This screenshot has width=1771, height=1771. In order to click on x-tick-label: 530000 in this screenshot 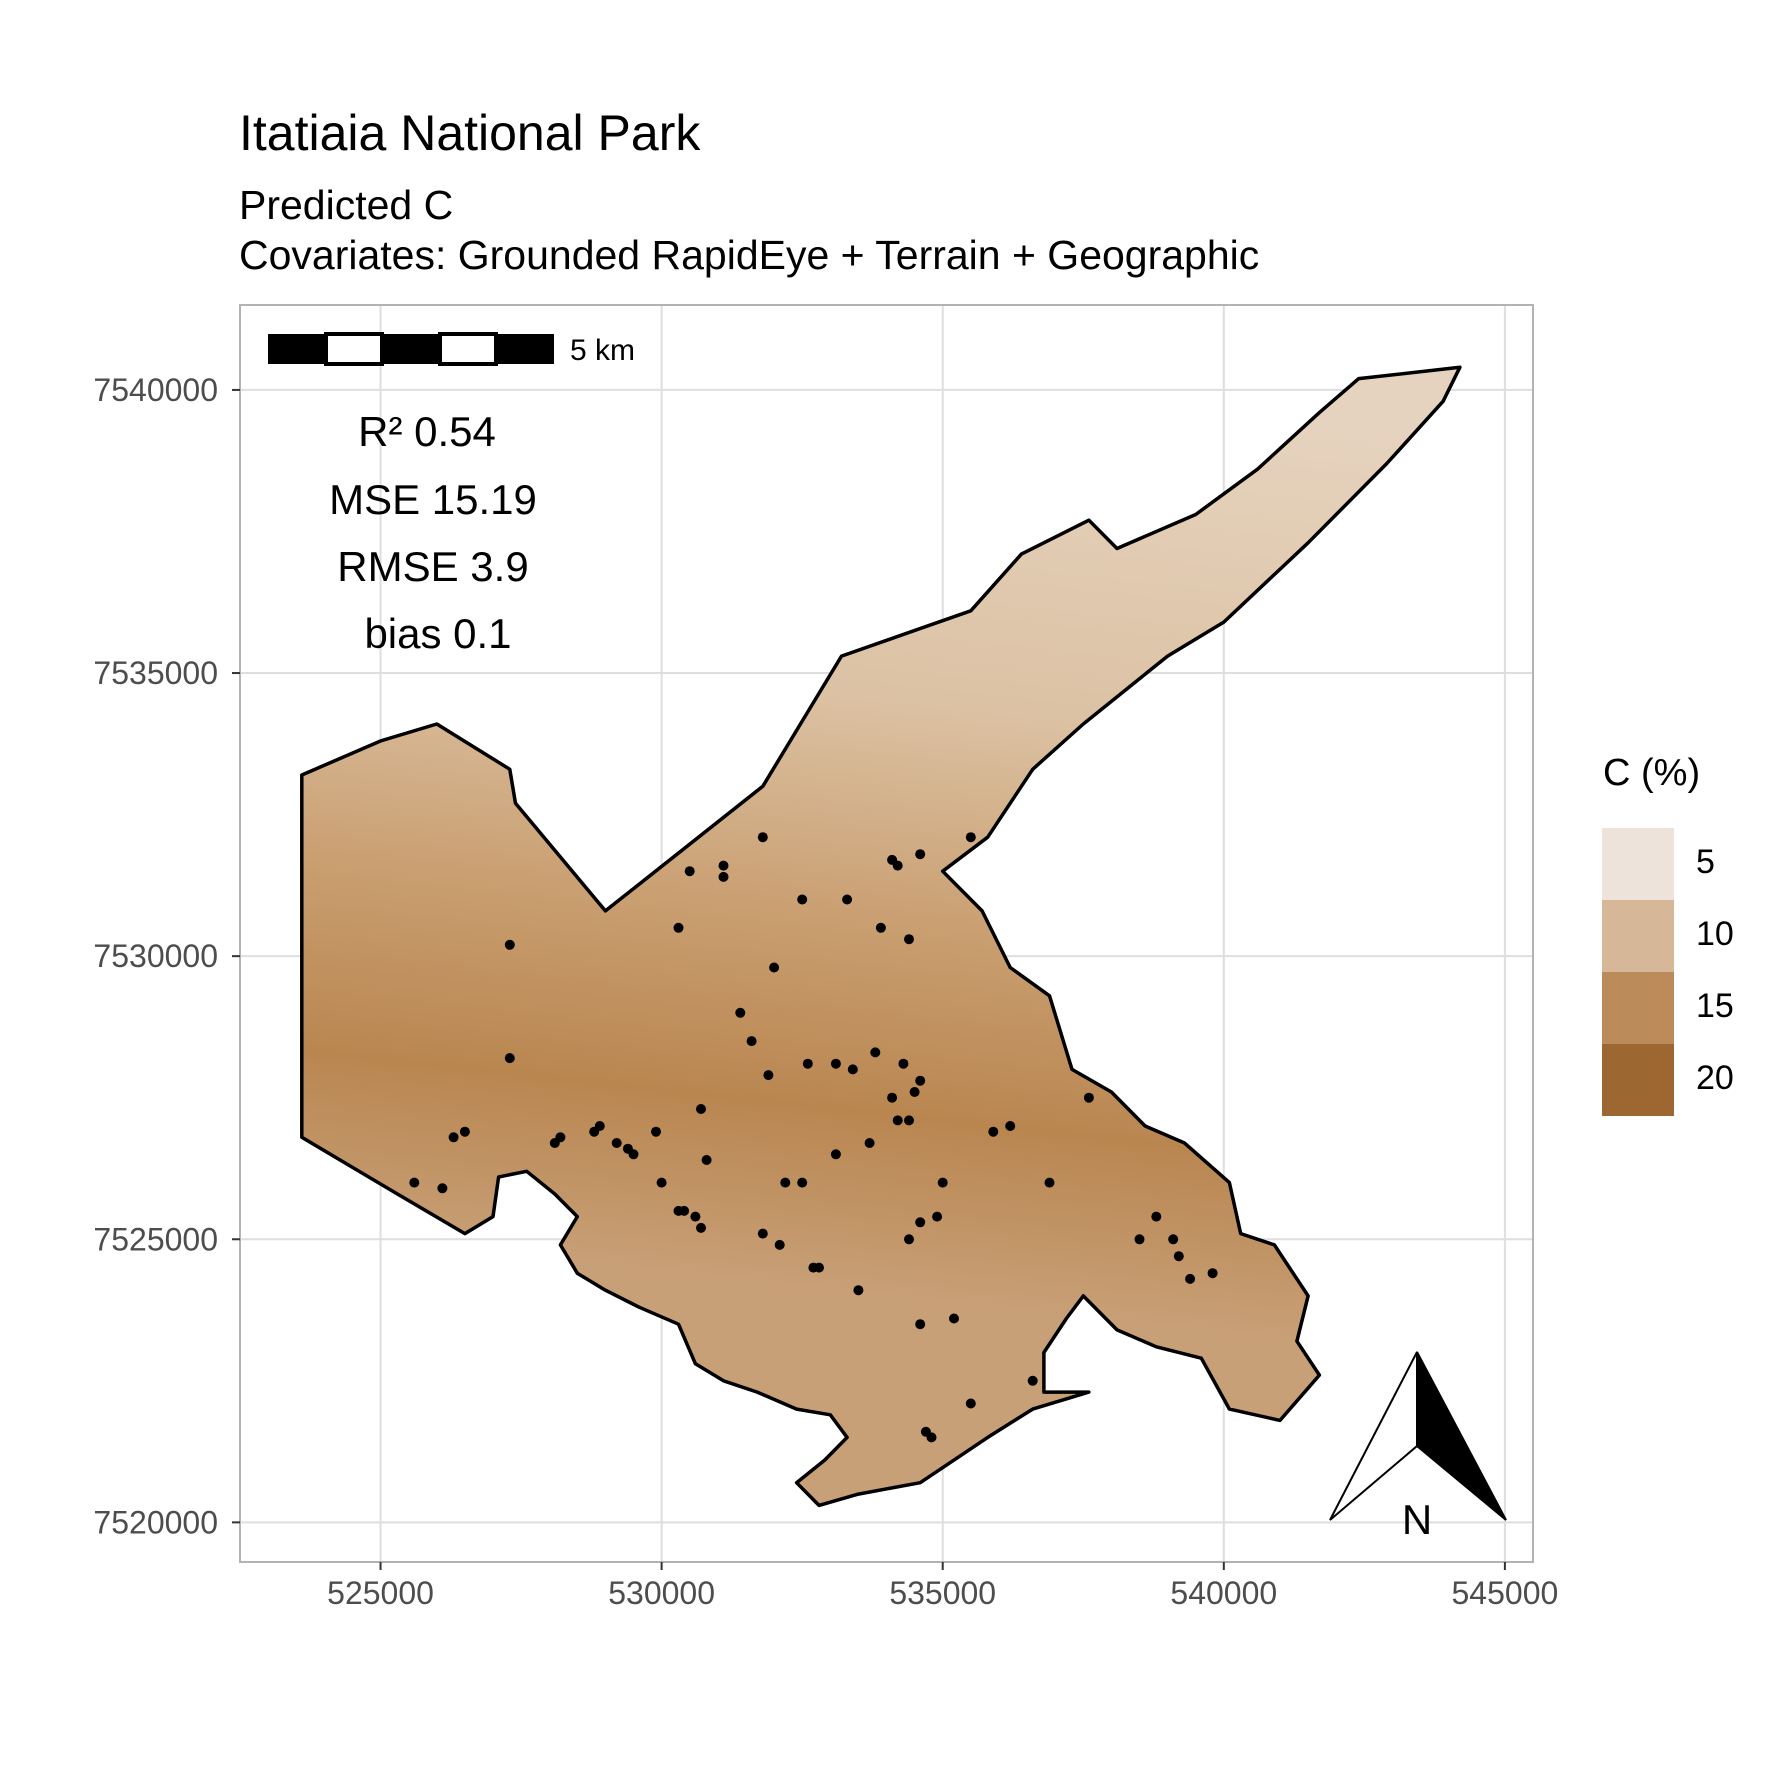, I will do `click(661, 1593)`.